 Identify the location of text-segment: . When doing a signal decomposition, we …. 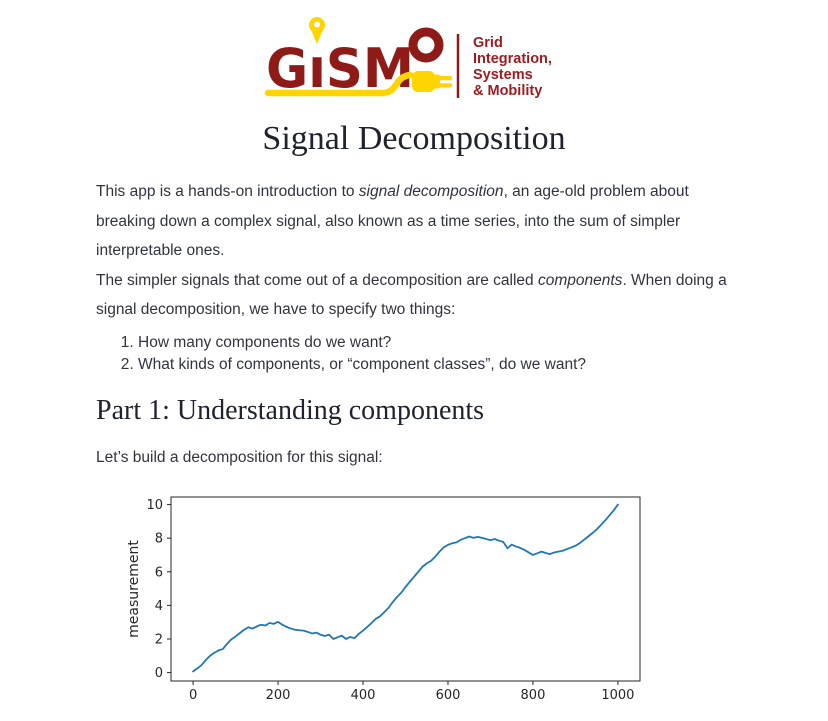
(411, 295).